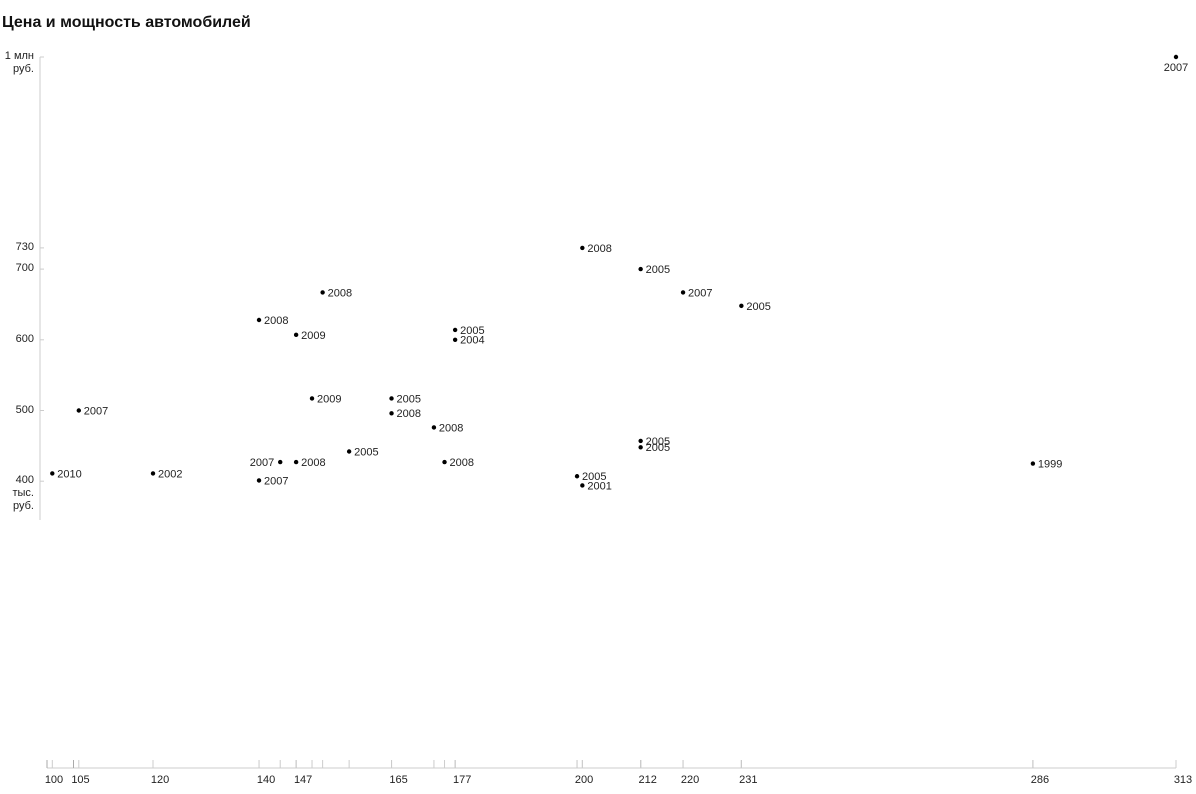 The image size is (1196, 794). What do you see at coordinates (599, 486) in the screenshot?
I see `point-label: 2001` at bounding box center [599, 486].